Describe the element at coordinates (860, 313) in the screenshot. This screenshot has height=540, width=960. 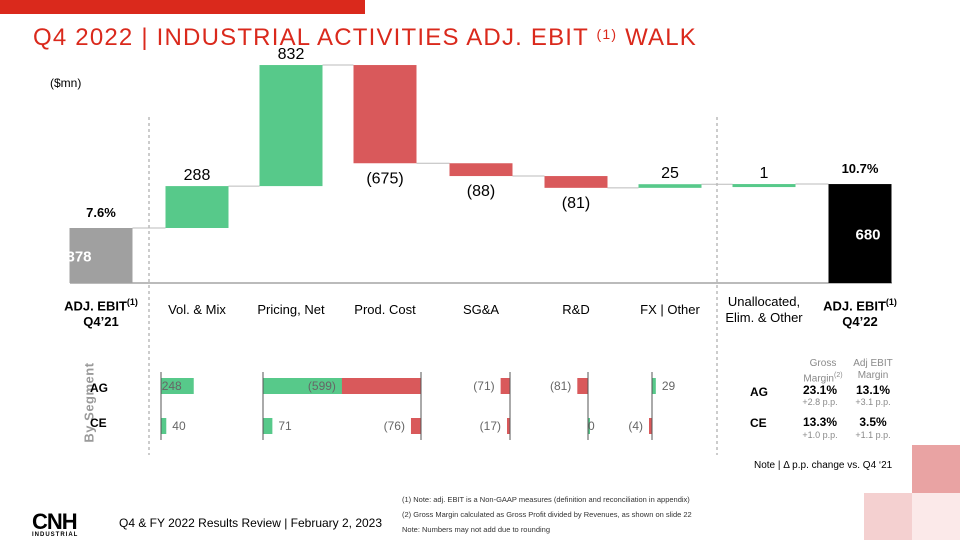
I see `category-label: ADJ. EBIT(1) Q4’22` at that location.